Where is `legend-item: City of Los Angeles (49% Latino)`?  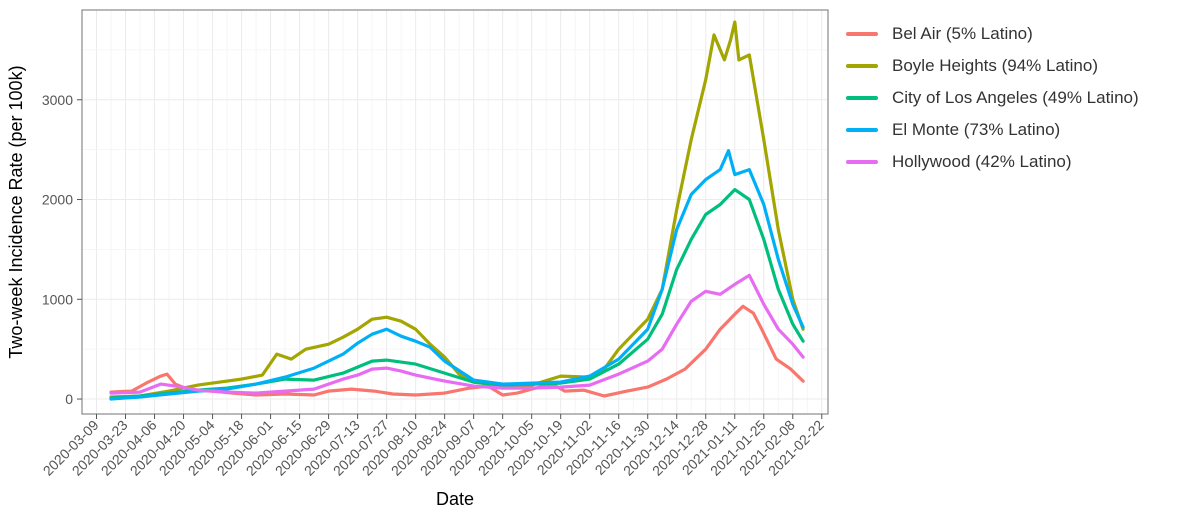
legend-item: City of Los Angeles (49% Latino) is located at coordinates (992, 98).